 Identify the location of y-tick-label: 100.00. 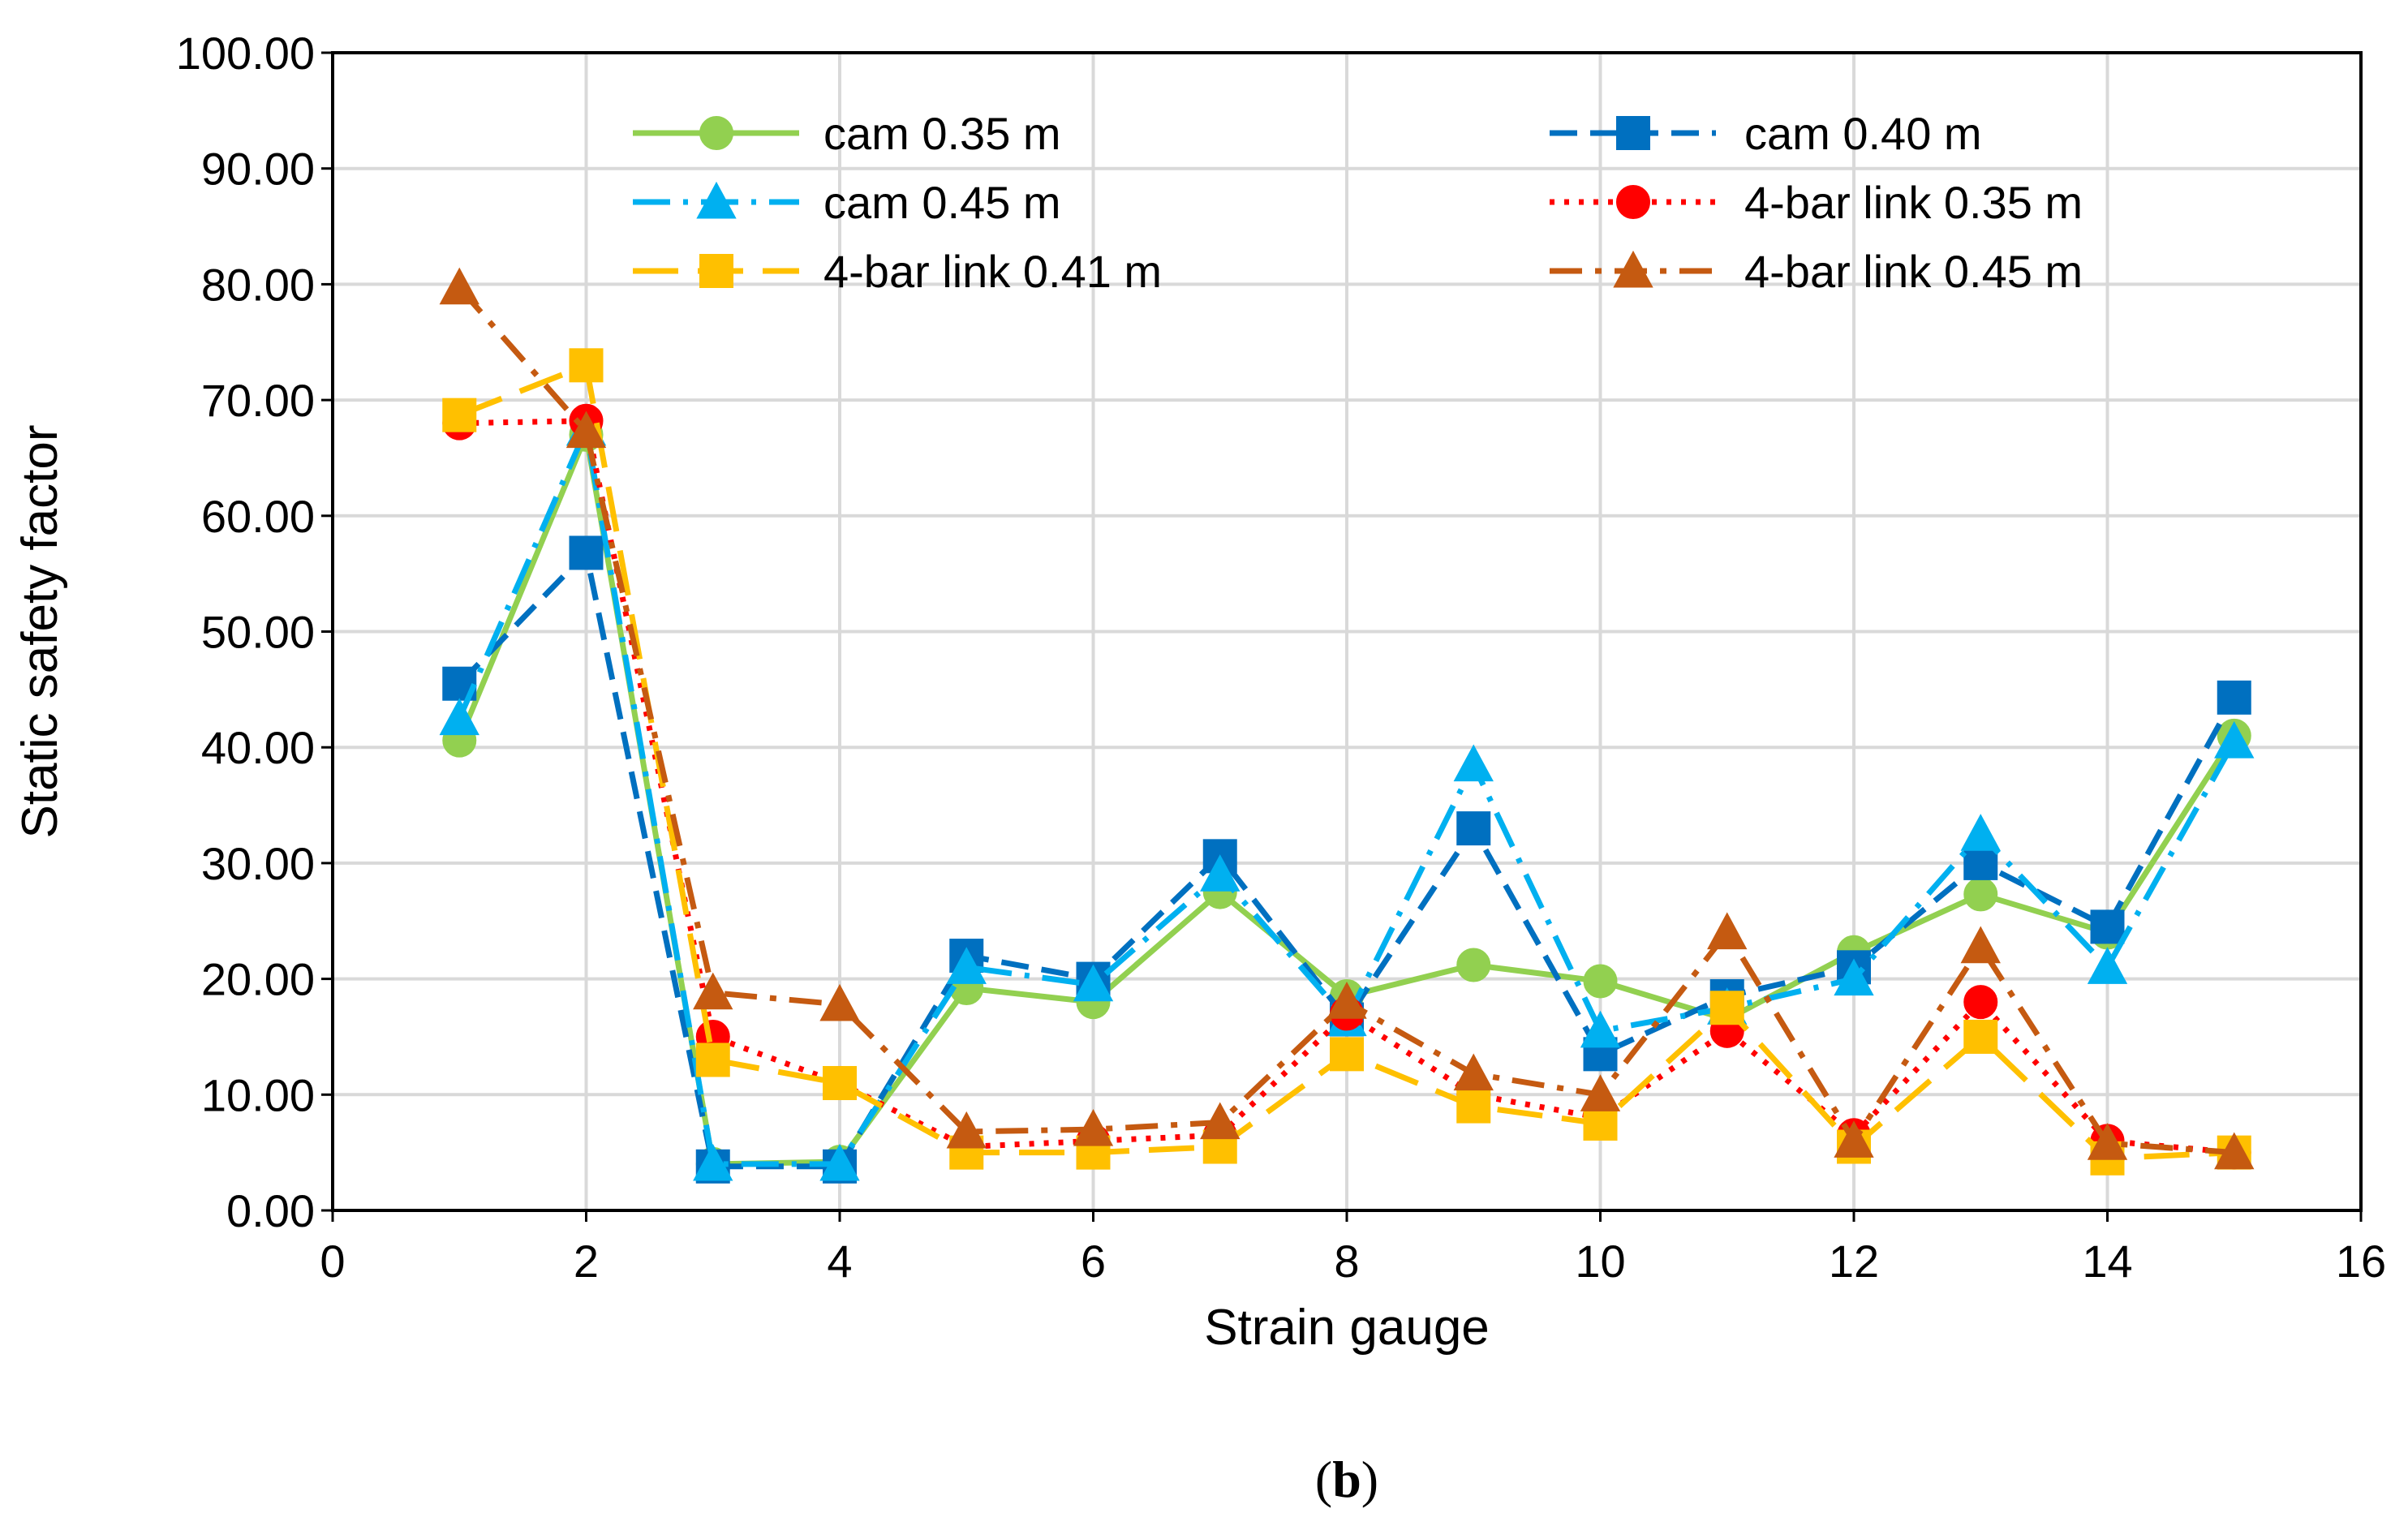
(245, 53).